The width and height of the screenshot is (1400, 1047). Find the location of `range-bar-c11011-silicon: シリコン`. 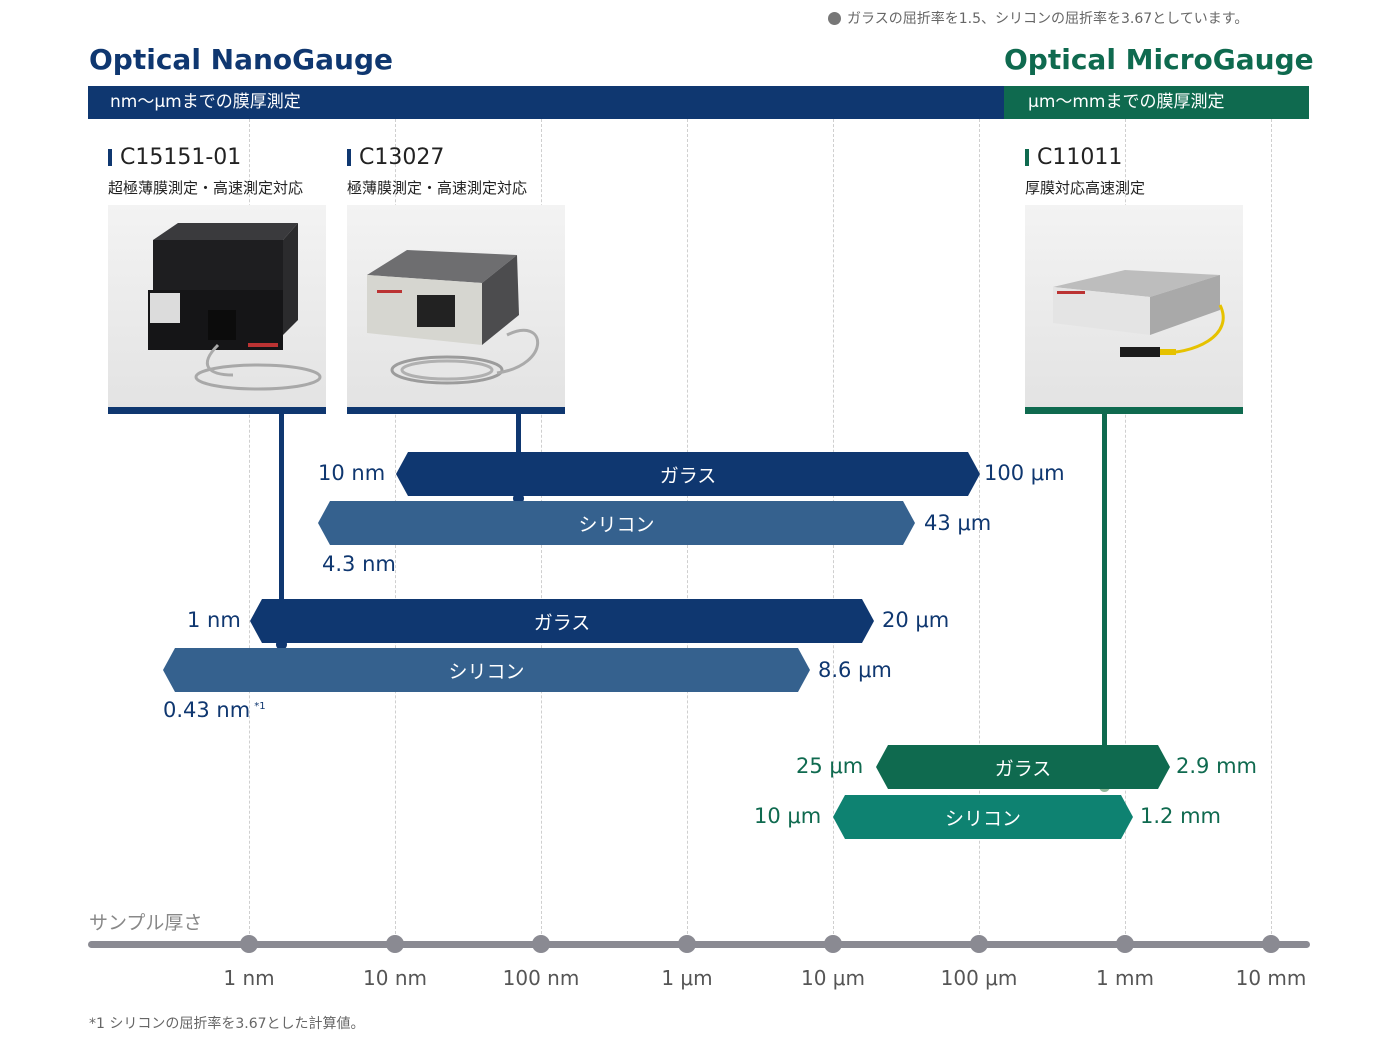

range-bar-c11011-silicon: シリコン is located at coordinates (983, 817).